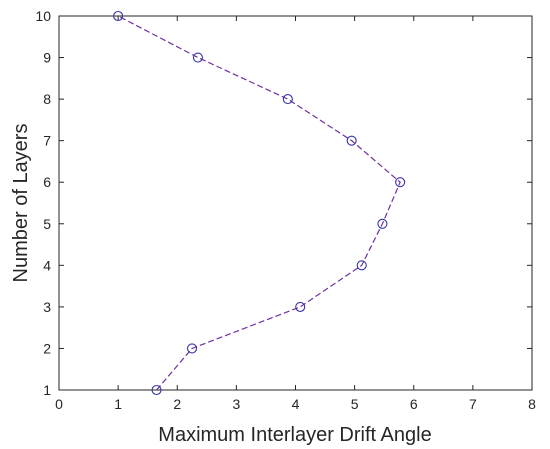 This screenshot has height=449, width=550. What do you see at coordinates (177, 404) in the screenshot?
I see `x-tick-label: 2` at bounding box center [177, 404].